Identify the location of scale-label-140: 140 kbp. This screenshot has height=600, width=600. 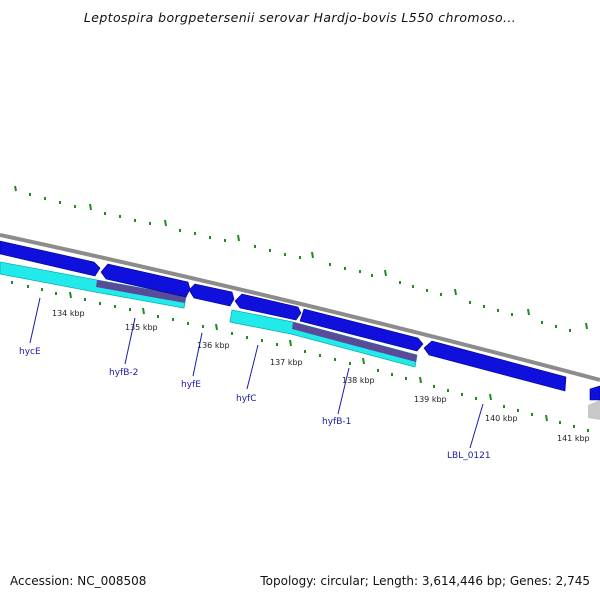
(501, 418).